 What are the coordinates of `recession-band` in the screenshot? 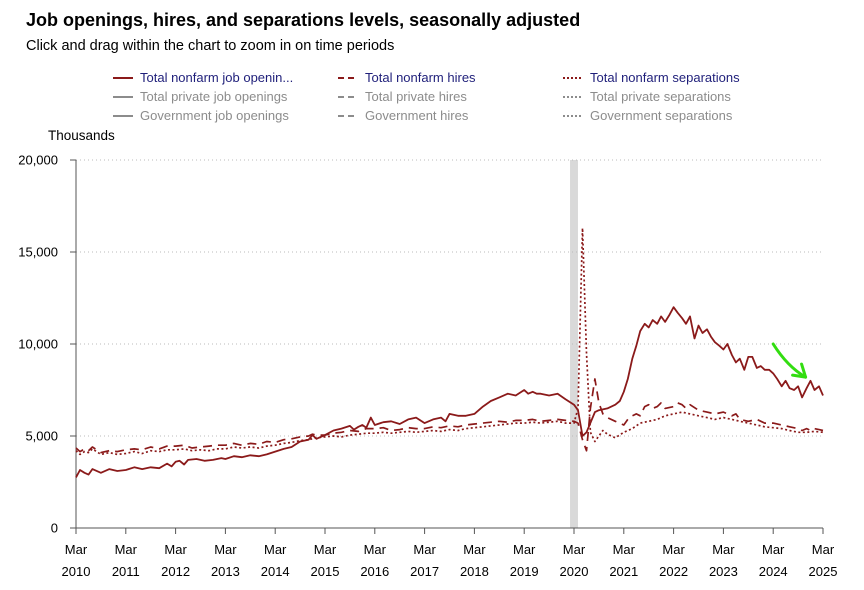 It's located at (574, 344).